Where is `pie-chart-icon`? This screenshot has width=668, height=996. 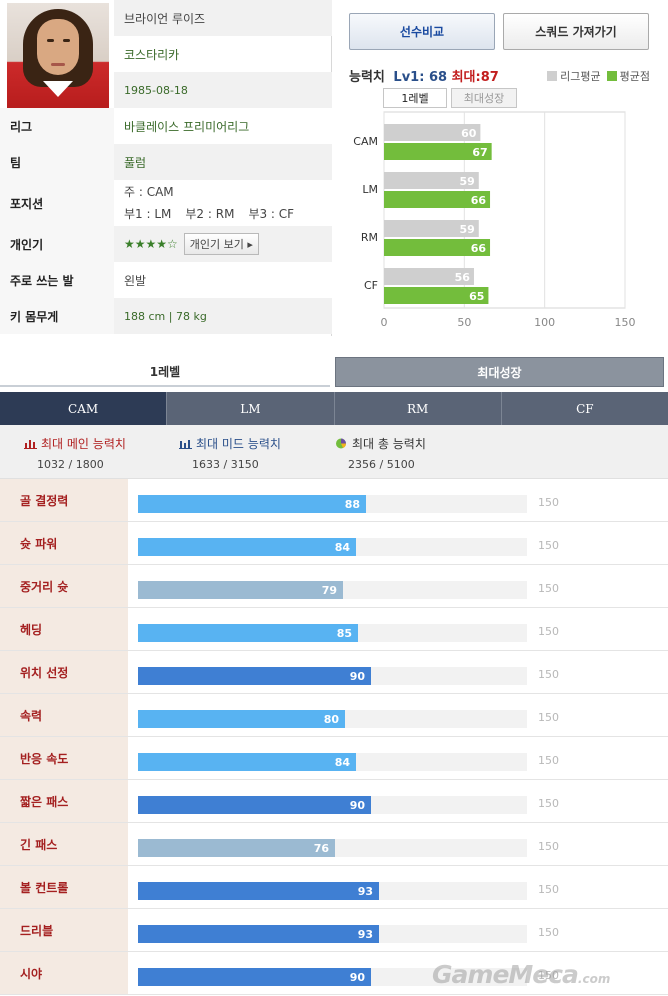 pie-chart-icon is located at coordinates (341, 443).